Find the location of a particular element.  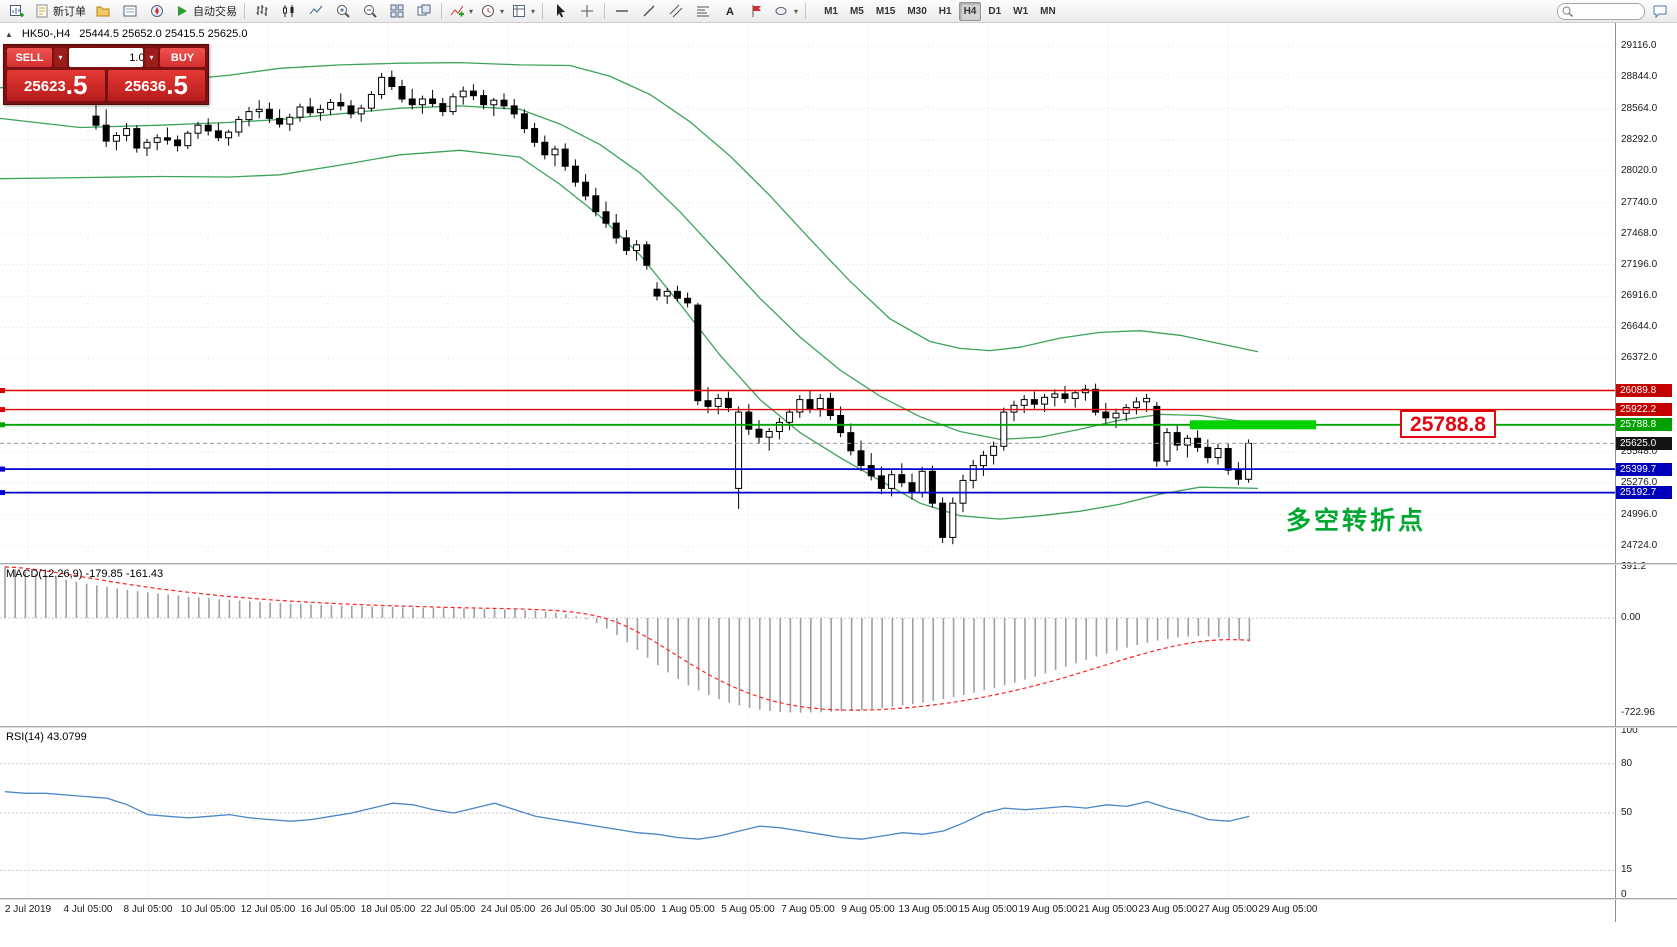

macd-axis-label: 0.00 is located at coordinates (1631, 617).